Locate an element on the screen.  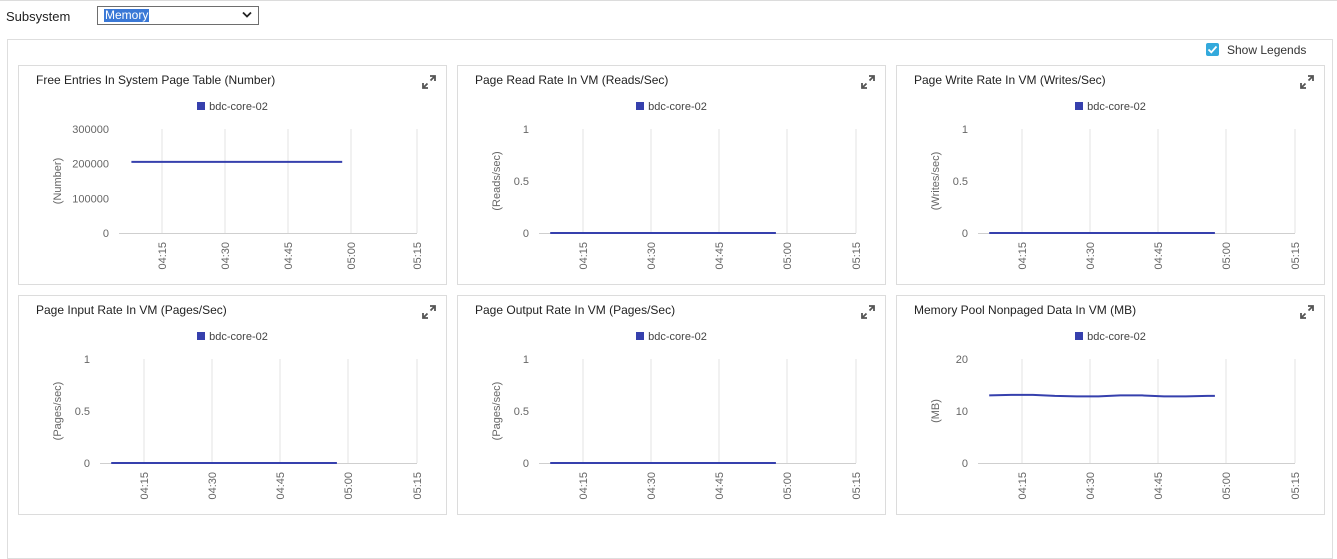
y-tick-label: 100000 is located at coordinates (90, 199).